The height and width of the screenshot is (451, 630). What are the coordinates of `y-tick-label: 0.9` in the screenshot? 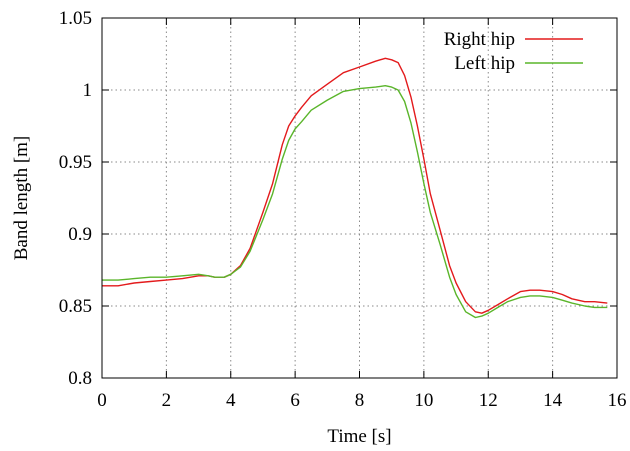 It's located at (80, 234).